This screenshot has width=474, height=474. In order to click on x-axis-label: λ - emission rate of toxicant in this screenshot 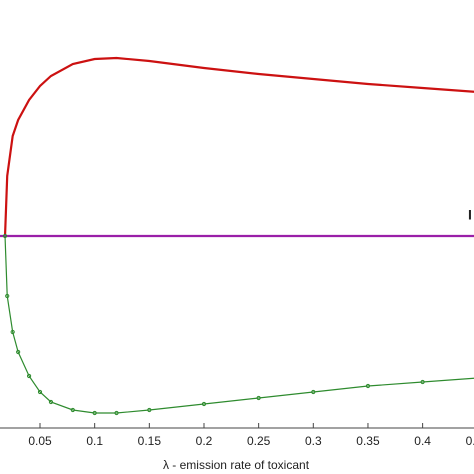, I will do `click(236, 465)`.